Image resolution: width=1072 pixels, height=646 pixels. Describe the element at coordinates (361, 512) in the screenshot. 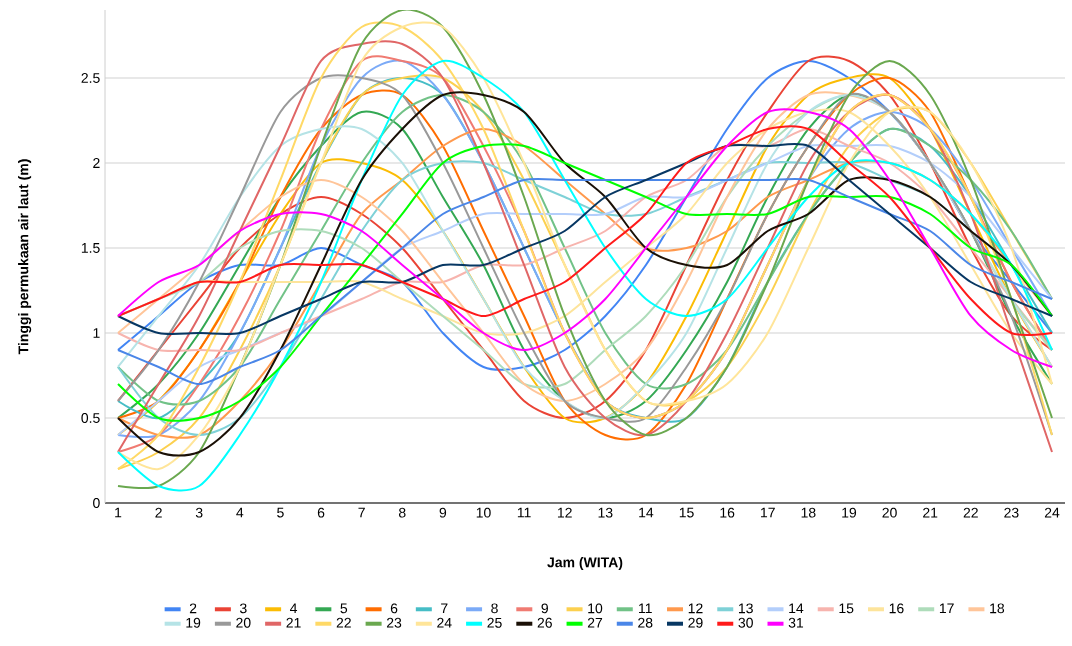

I see `x-tick-label: 7` at that location.